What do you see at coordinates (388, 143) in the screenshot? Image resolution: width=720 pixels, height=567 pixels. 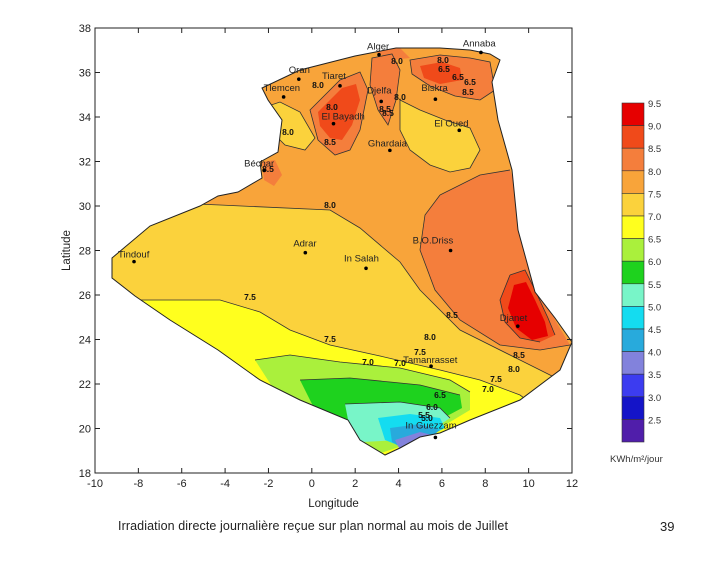 I see `city-label: Ghardaia` at bounding box center [388, 143].